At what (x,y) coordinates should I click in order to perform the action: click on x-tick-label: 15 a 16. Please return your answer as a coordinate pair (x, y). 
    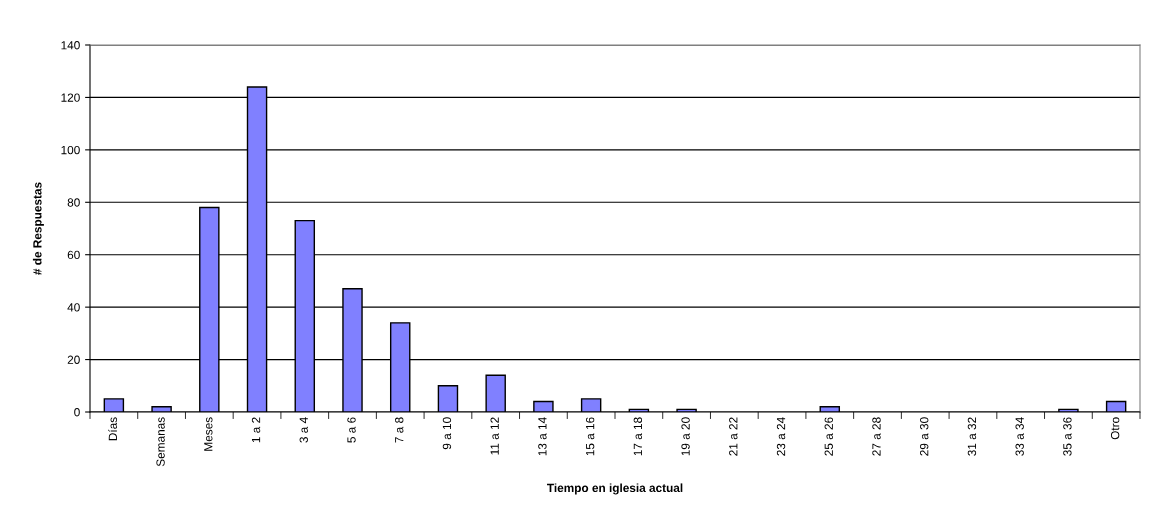
    Looking at the image, I should click on (590, 436).